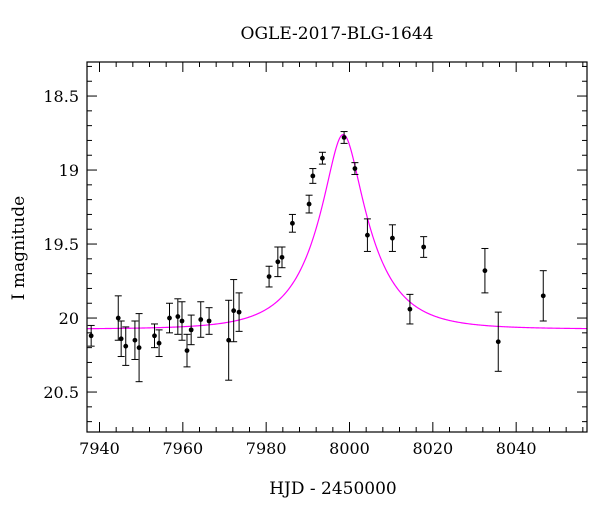 The height and width of the screenshot is (512, 600). Describe the element at coordinates (61, 96) in the screenshot. I see `y-tick-label: 18.5` at that location.